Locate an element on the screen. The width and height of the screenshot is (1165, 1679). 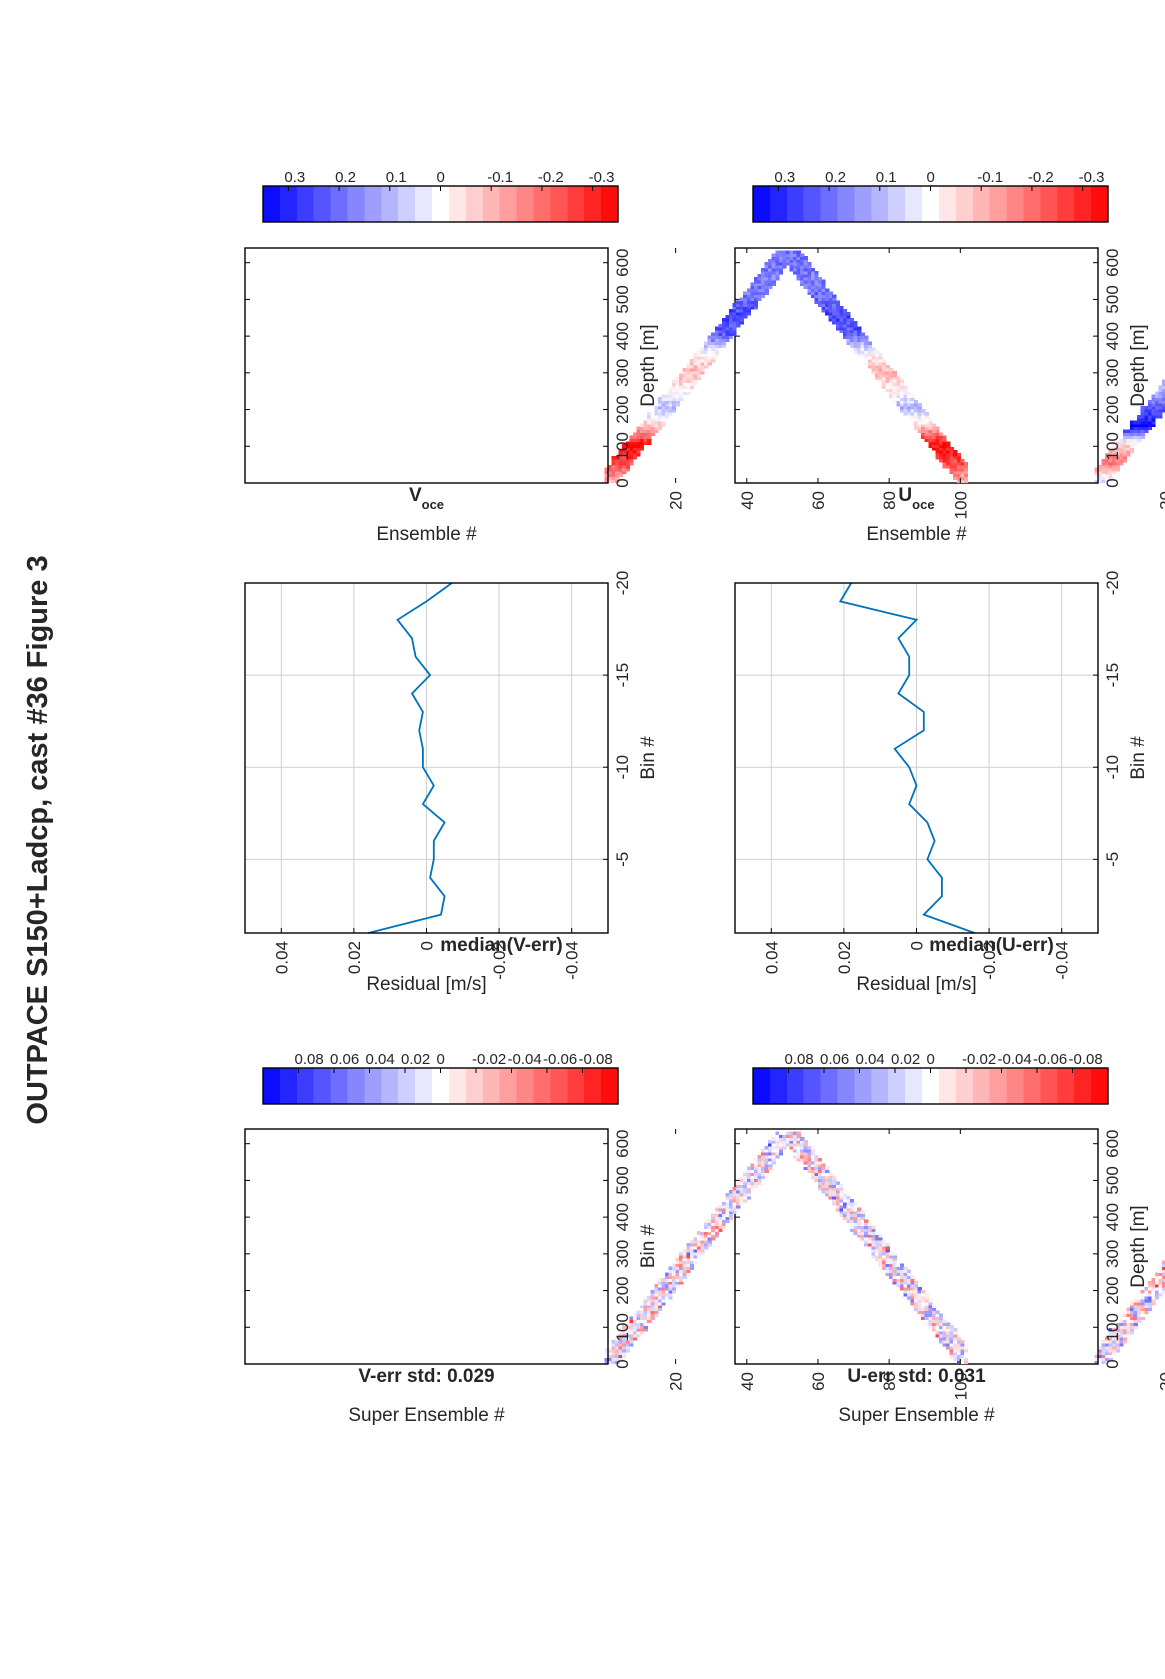
colorbar-tick-label: 0.08 is located at coordinates (309, 1059).